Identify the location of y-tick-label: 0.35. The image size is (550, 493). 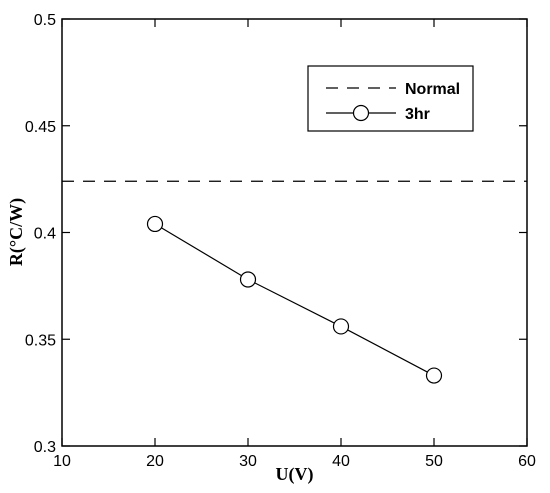
(40, 340).